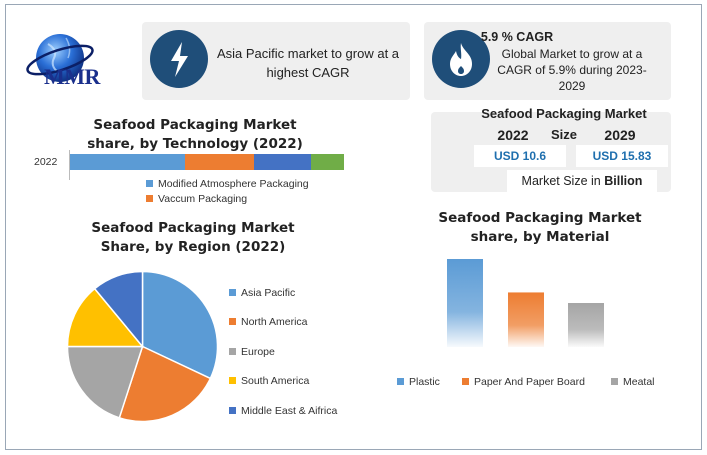  Describe the element at coordinates (561, 181) in the screenshot. I see `market-size-unit-prefix: Market Size in` at that location.